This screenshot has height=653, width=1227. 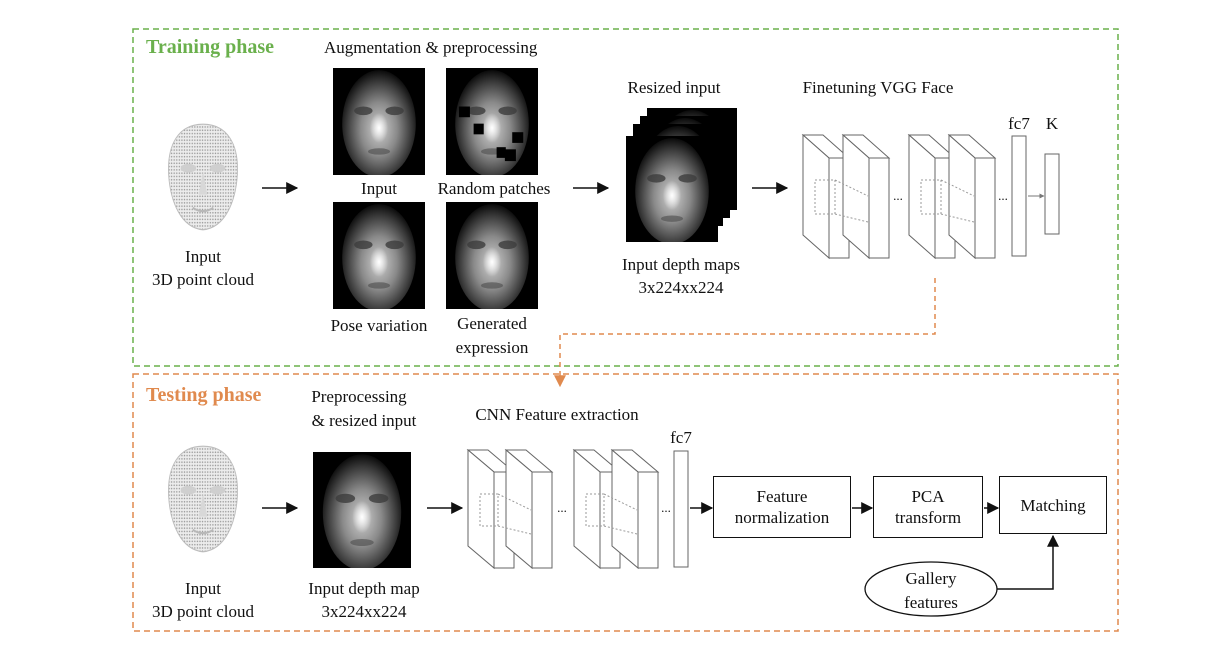 What do you see at coordinates (492, 323) in the screenshot?
I see `generated-label-line1: Generated` at bounding box center [492, 323].